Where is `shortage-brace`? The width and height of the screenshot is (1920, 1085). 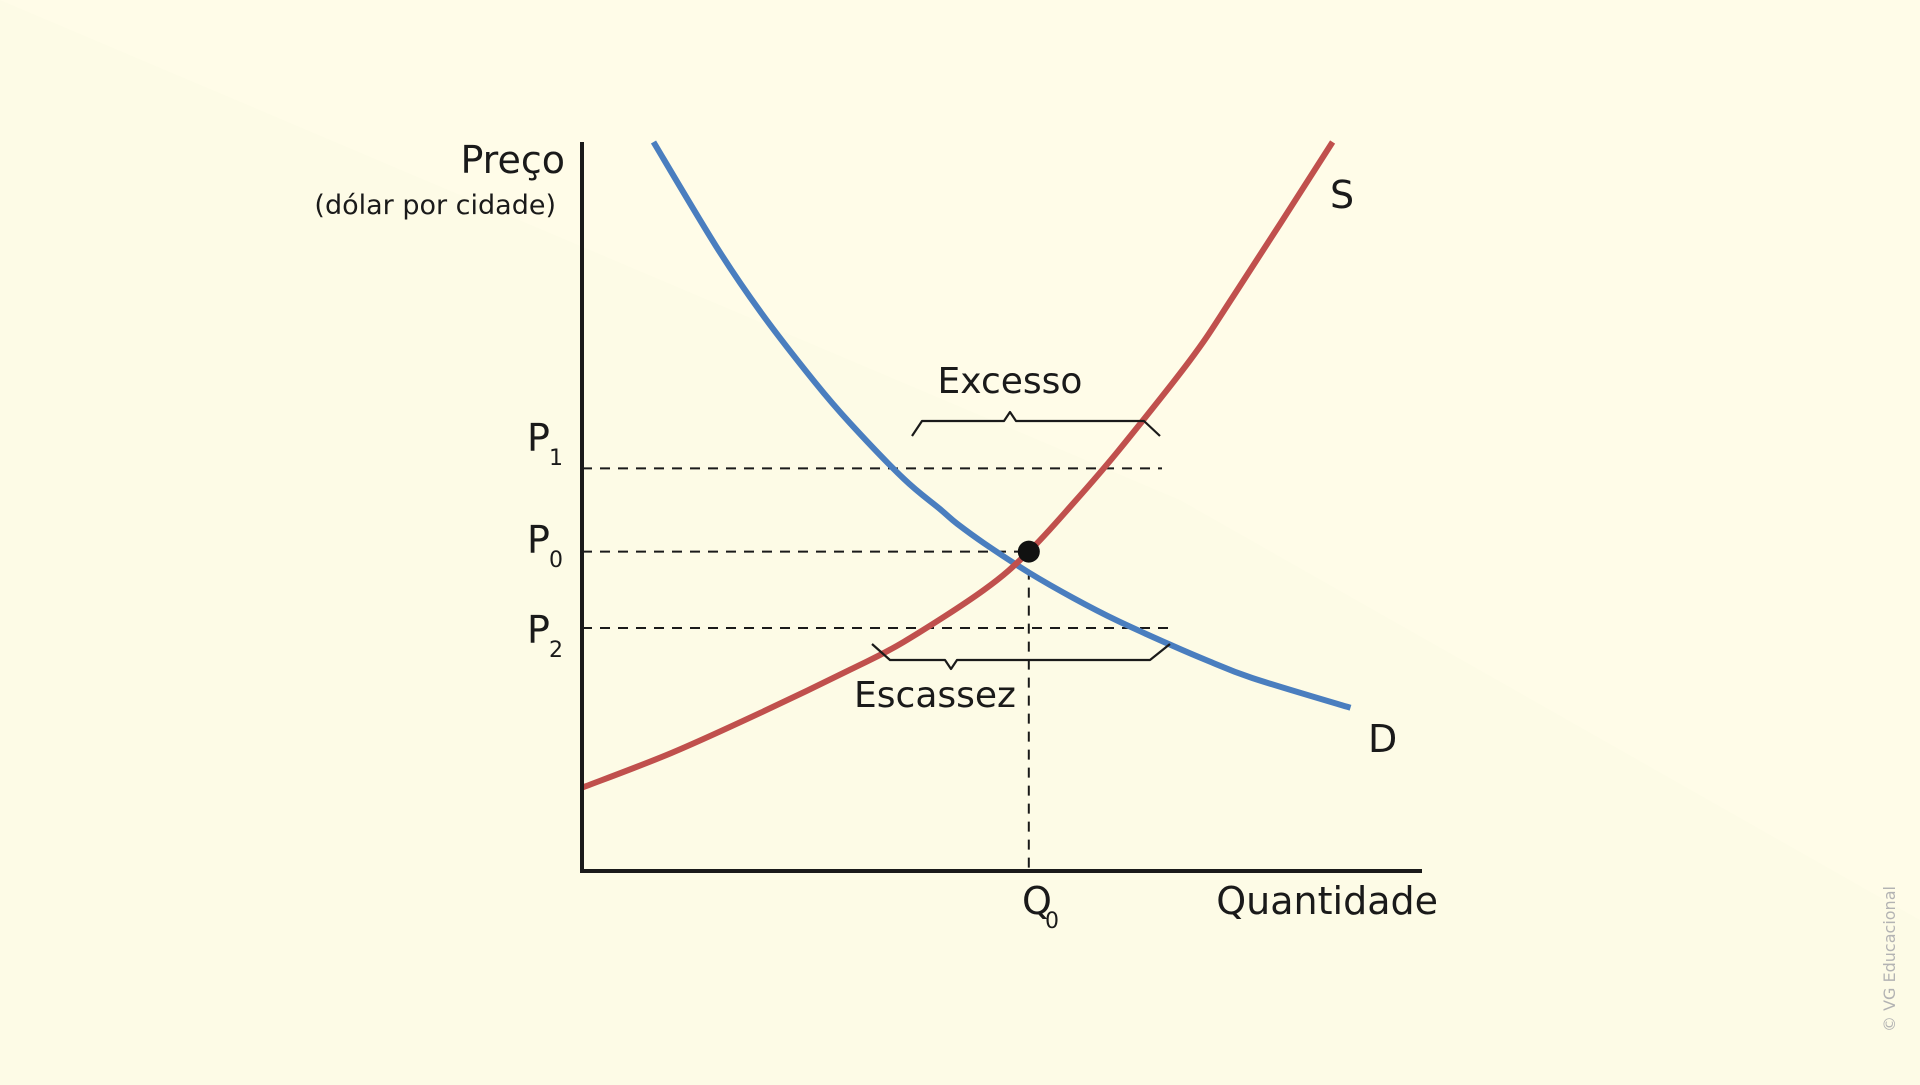 shortage-brace is located at coordinates (1021, 657).